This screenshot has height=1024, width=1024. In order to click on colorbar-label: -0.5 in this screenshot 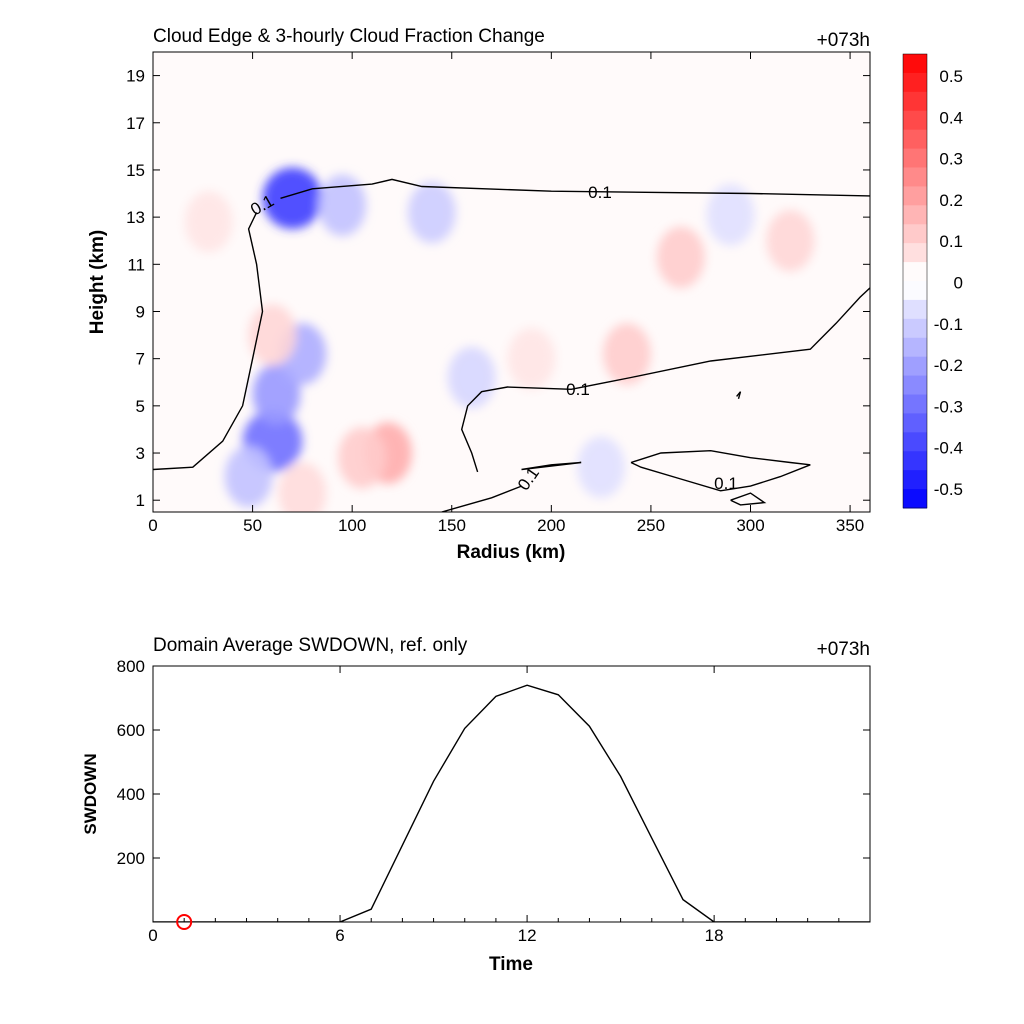, I will do `click(948, 489)`.